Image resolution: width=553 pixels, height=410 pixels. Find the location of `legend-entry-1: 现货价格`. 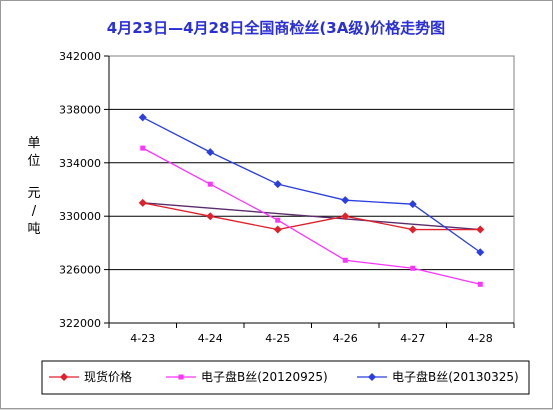

legend-entry-1: 现货价格 is located at coordinates (90, 376).